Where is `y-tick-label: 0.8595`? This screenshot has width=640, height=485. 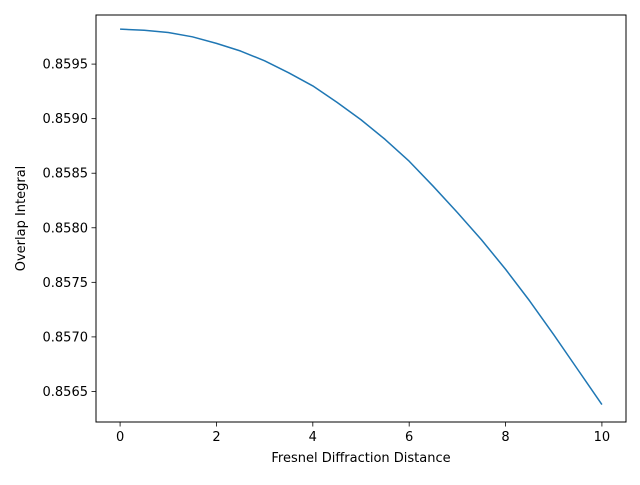
y-tick-label: 0.8595 is located at coordinates (66, 65).